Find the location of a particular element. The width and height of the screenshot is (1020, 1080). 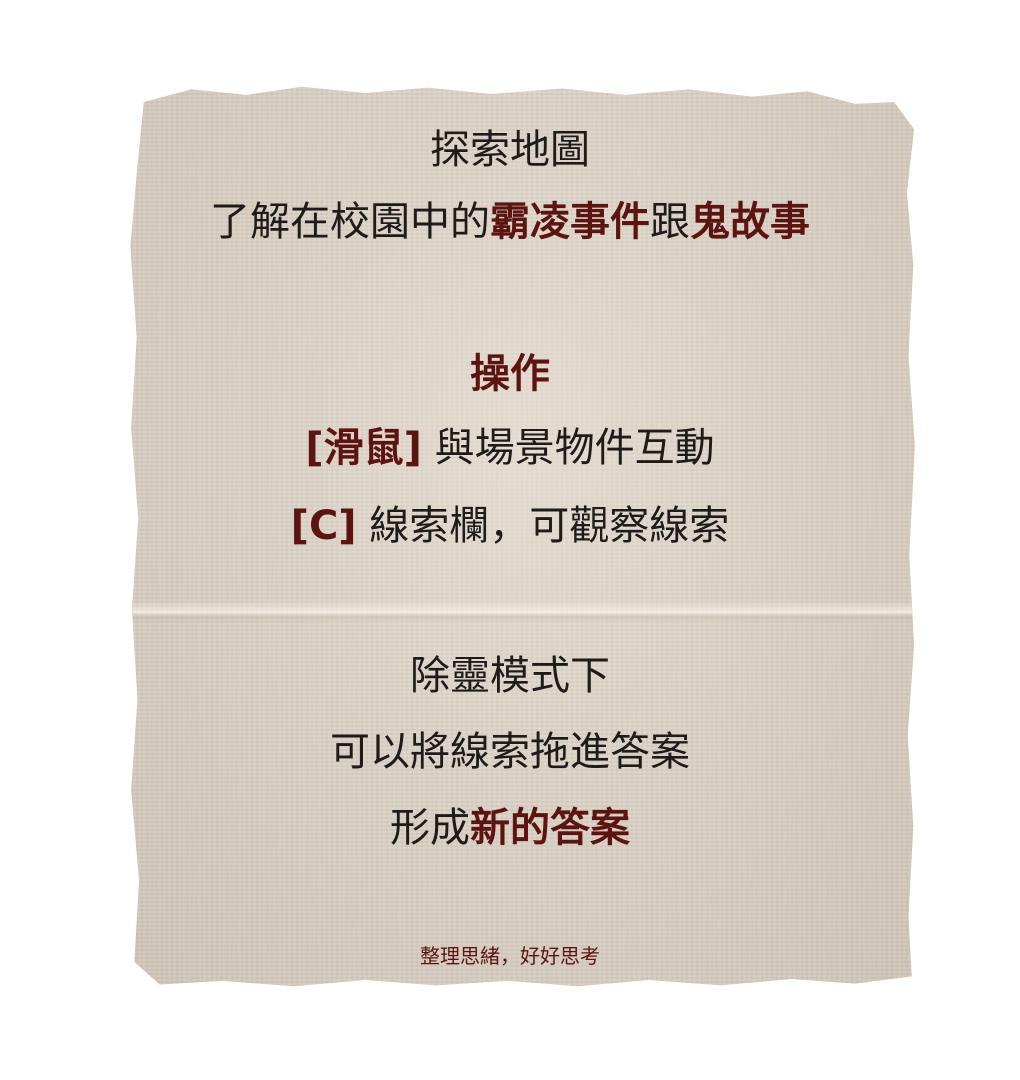

mouse-key-label: [滑鼠] is located at coordinates (363, 448).